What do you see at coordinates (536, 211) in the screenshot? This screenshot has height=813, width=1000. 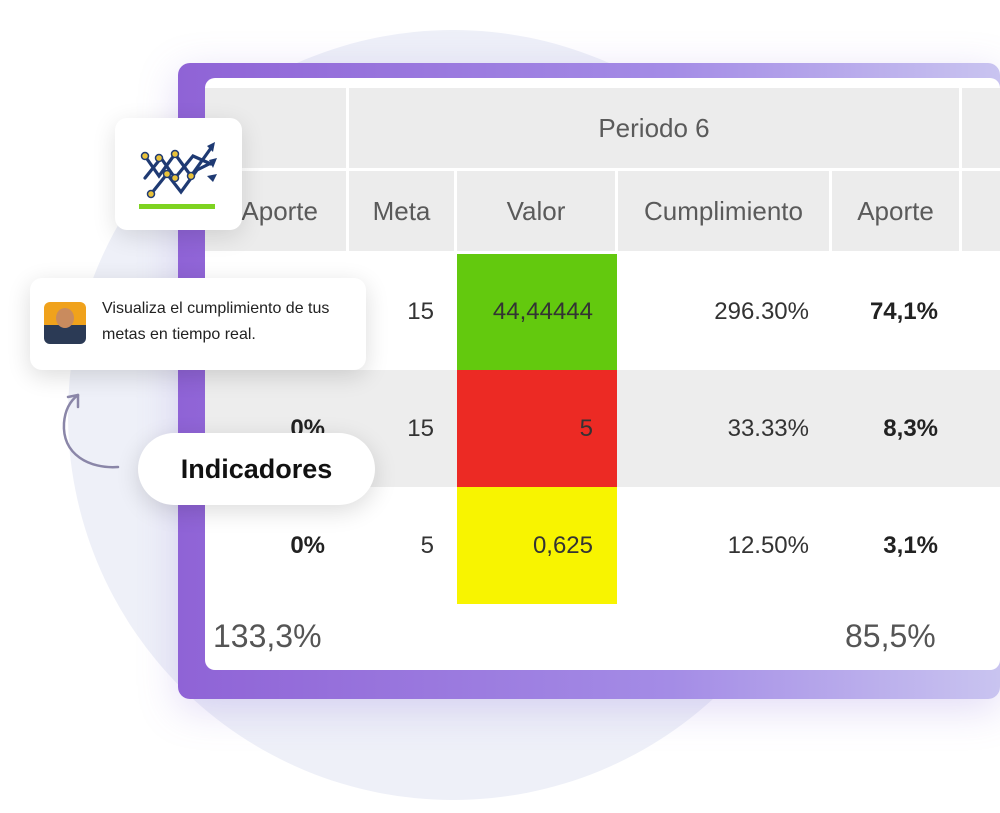 I see `column-header-valor: Valor` at bounding box center [536, 211].